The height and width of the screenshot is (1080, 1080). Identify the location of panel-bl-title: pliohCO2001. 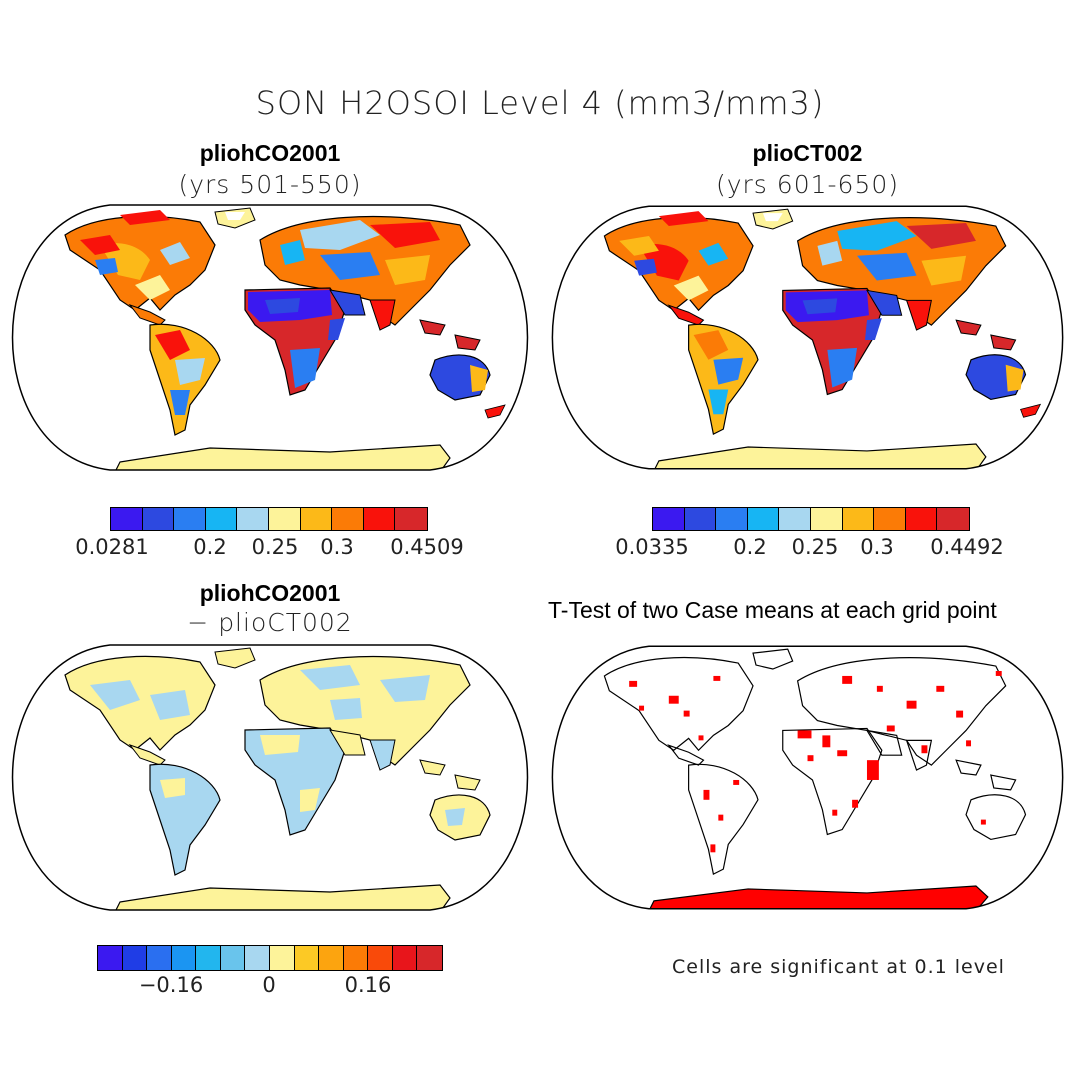
(270, 593).